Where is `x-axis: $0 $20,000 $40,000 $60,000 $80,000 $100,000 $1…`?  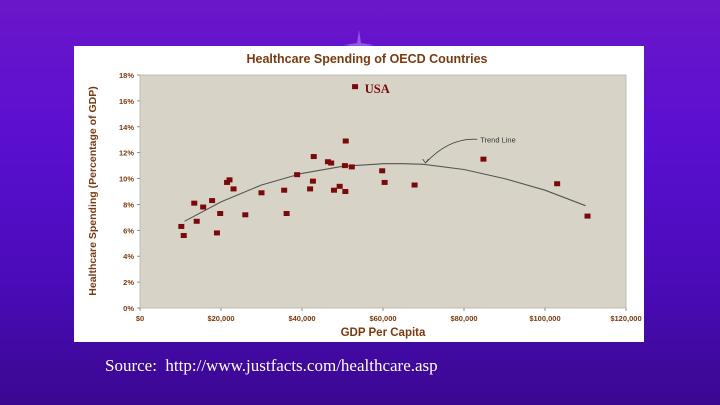
x-axis: $0 $20,000 $40,000 $60,000 $80,000 $100,000 $1… is located at coordinates (389, 315).